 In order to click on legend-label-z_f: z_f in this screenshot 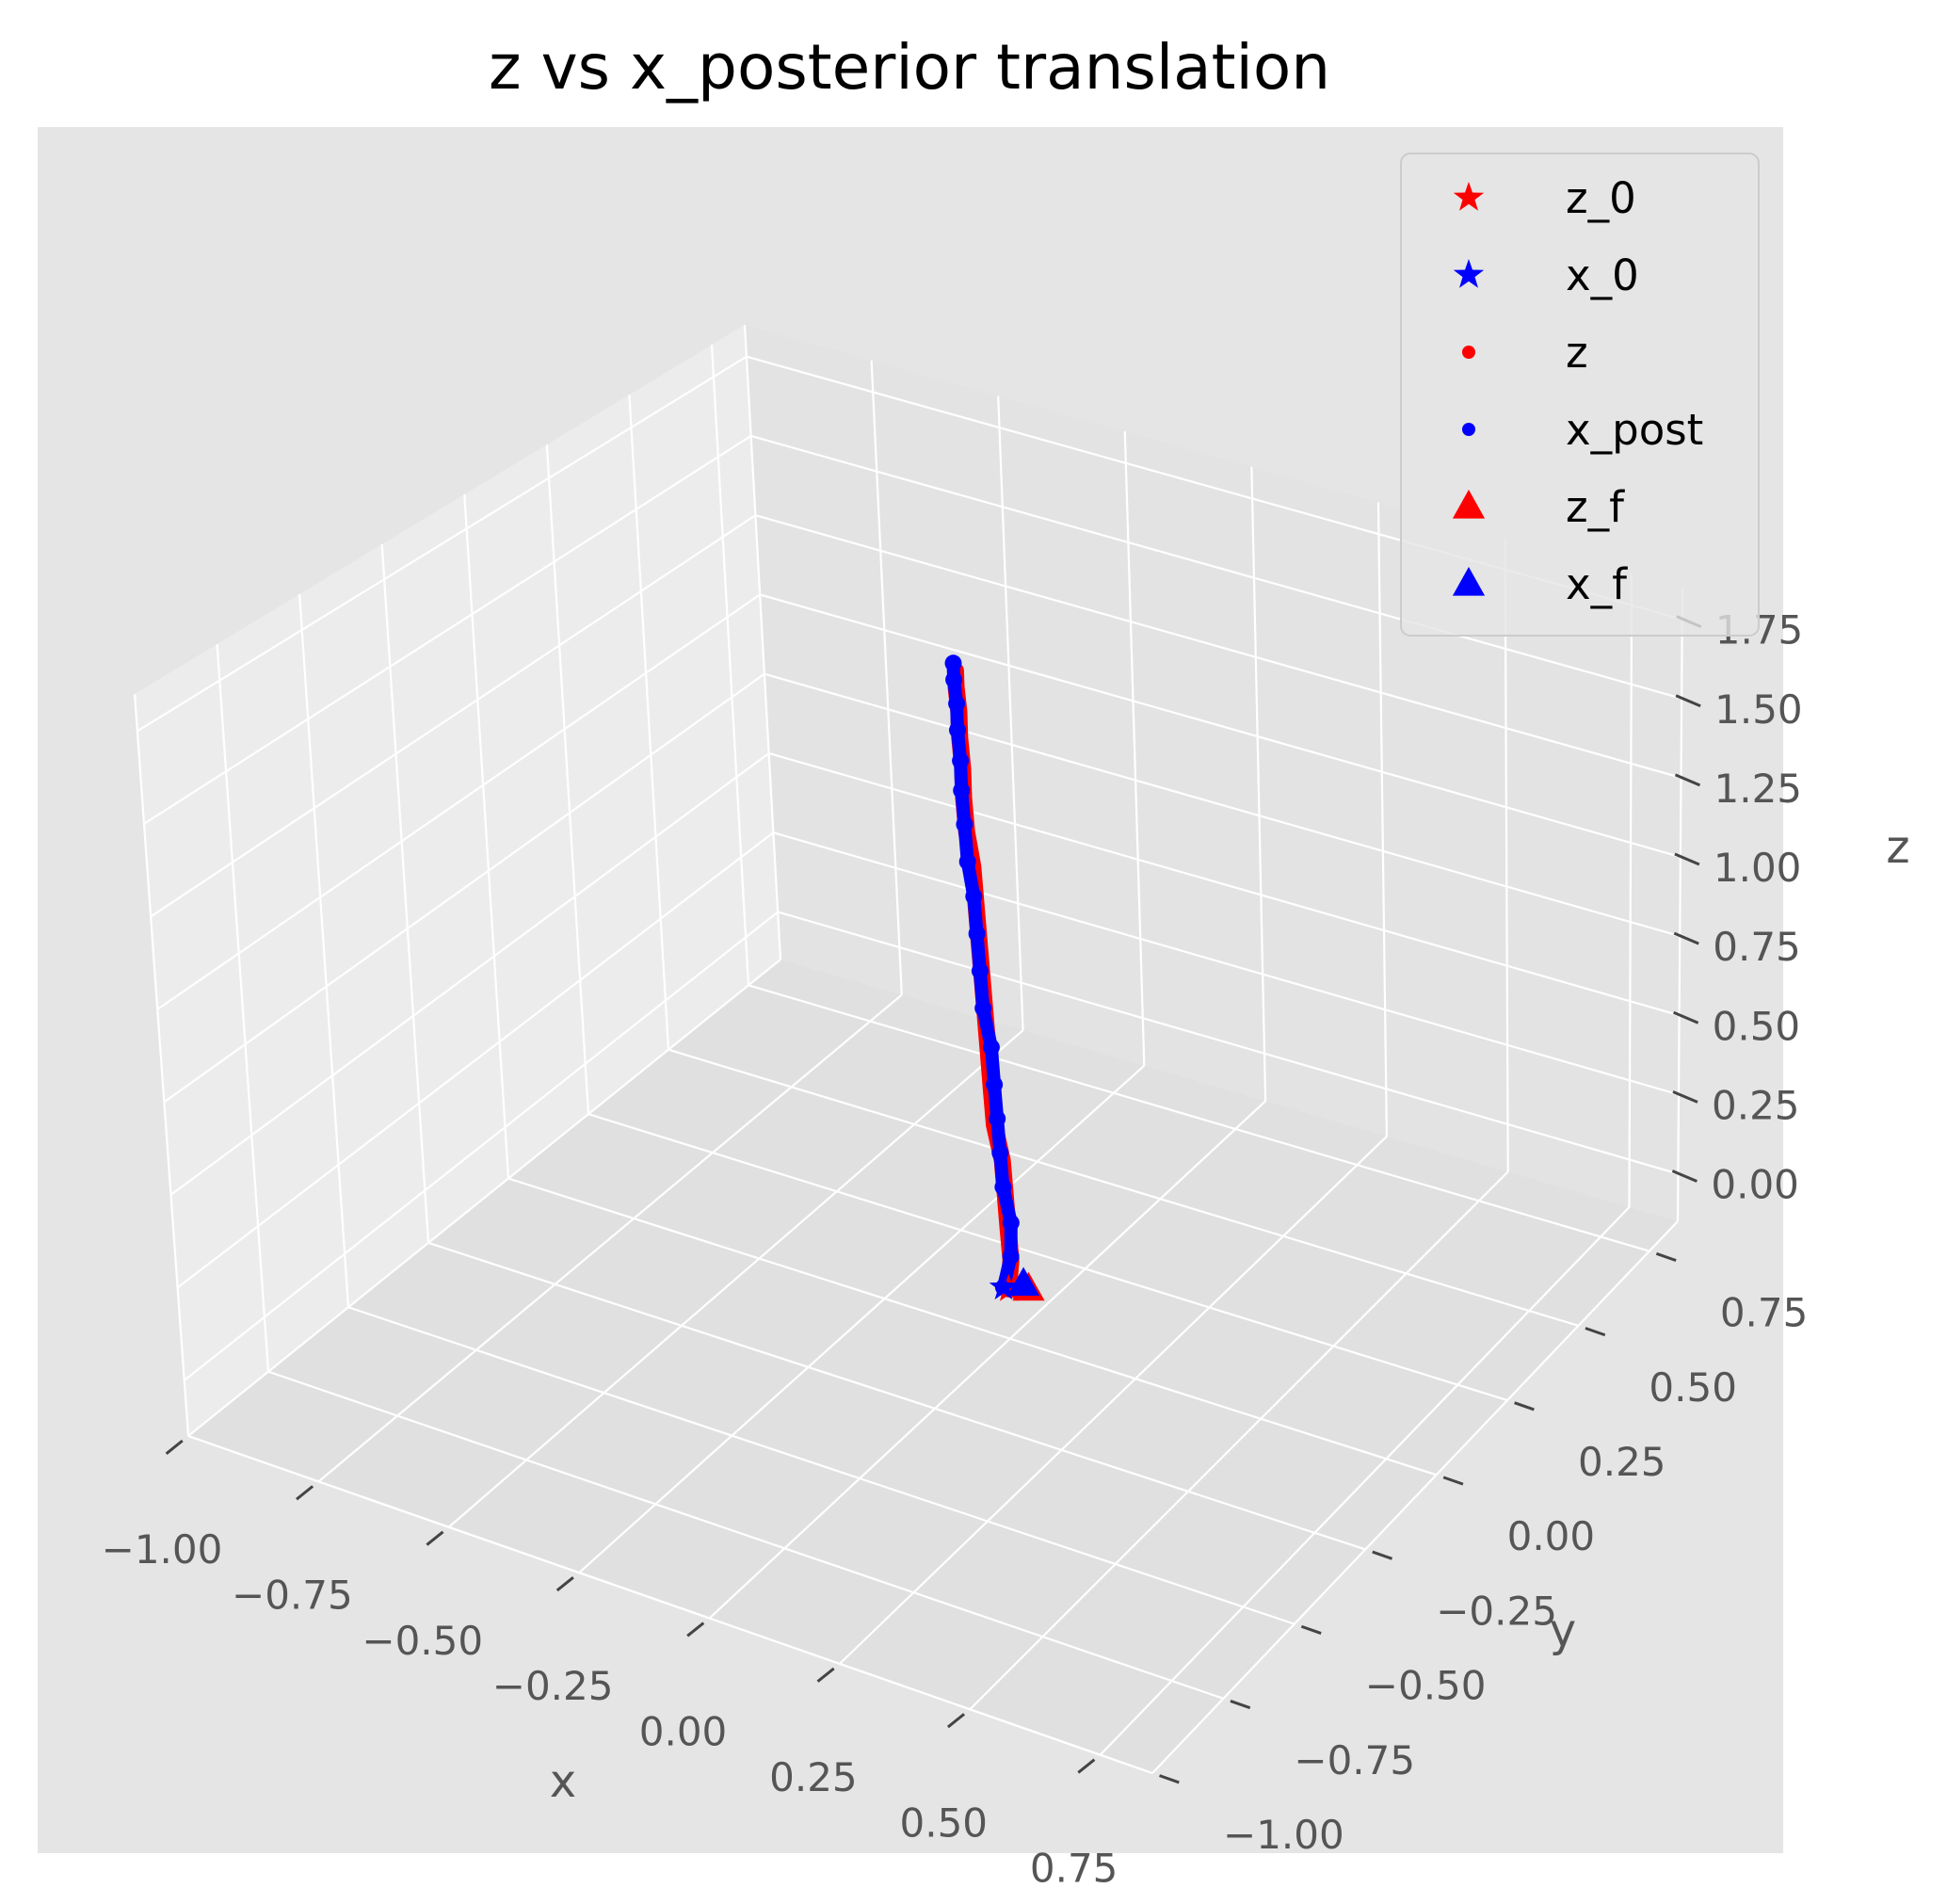, I will do `click(1595, 507)`.